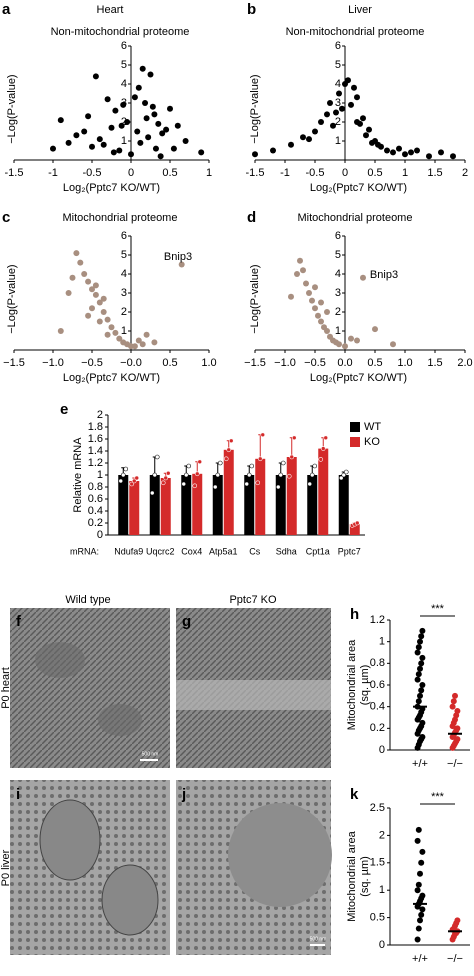 Image resolution: width=474 pixels, height=976 pixels. Describe the element at coordinates (372, 427) in the screenshot. I see `legend-label: WT` at that location.